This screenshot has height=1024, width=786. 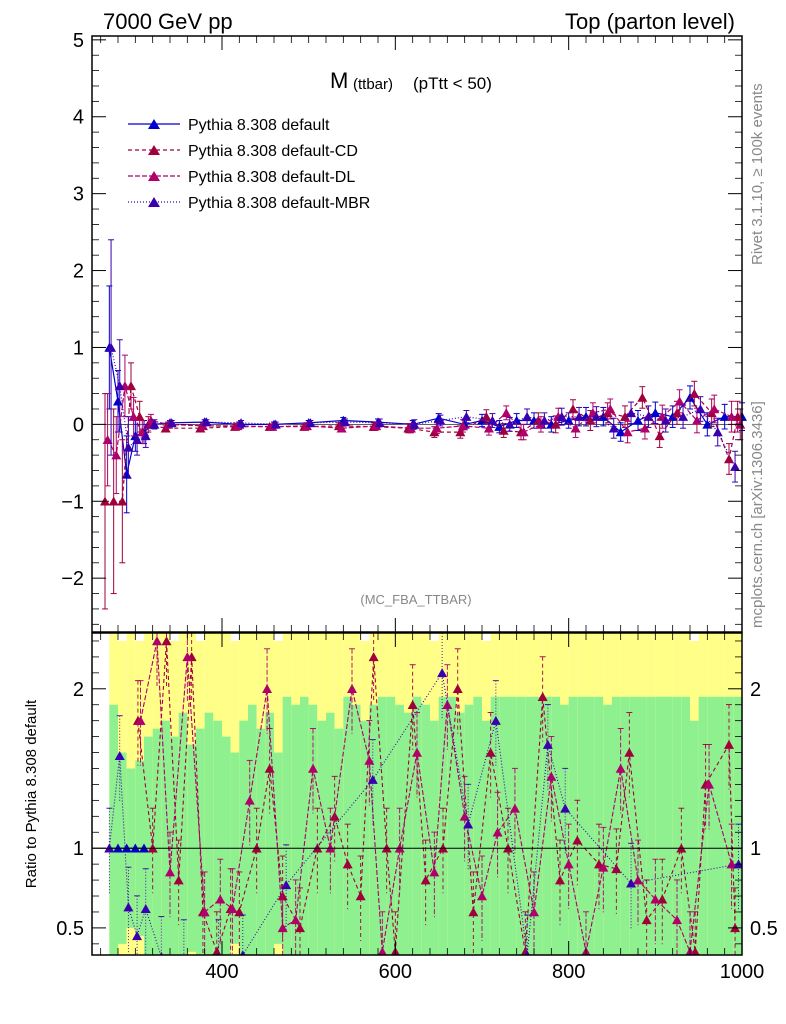 I want to click on y-tick-label: 2, so click(x=78, y=272).